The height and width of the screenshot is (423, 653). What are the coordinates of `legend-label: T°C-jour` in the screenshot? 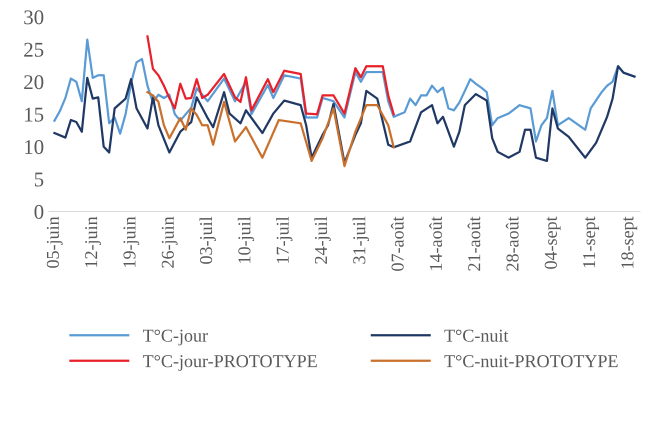 It's located at (175, 338).